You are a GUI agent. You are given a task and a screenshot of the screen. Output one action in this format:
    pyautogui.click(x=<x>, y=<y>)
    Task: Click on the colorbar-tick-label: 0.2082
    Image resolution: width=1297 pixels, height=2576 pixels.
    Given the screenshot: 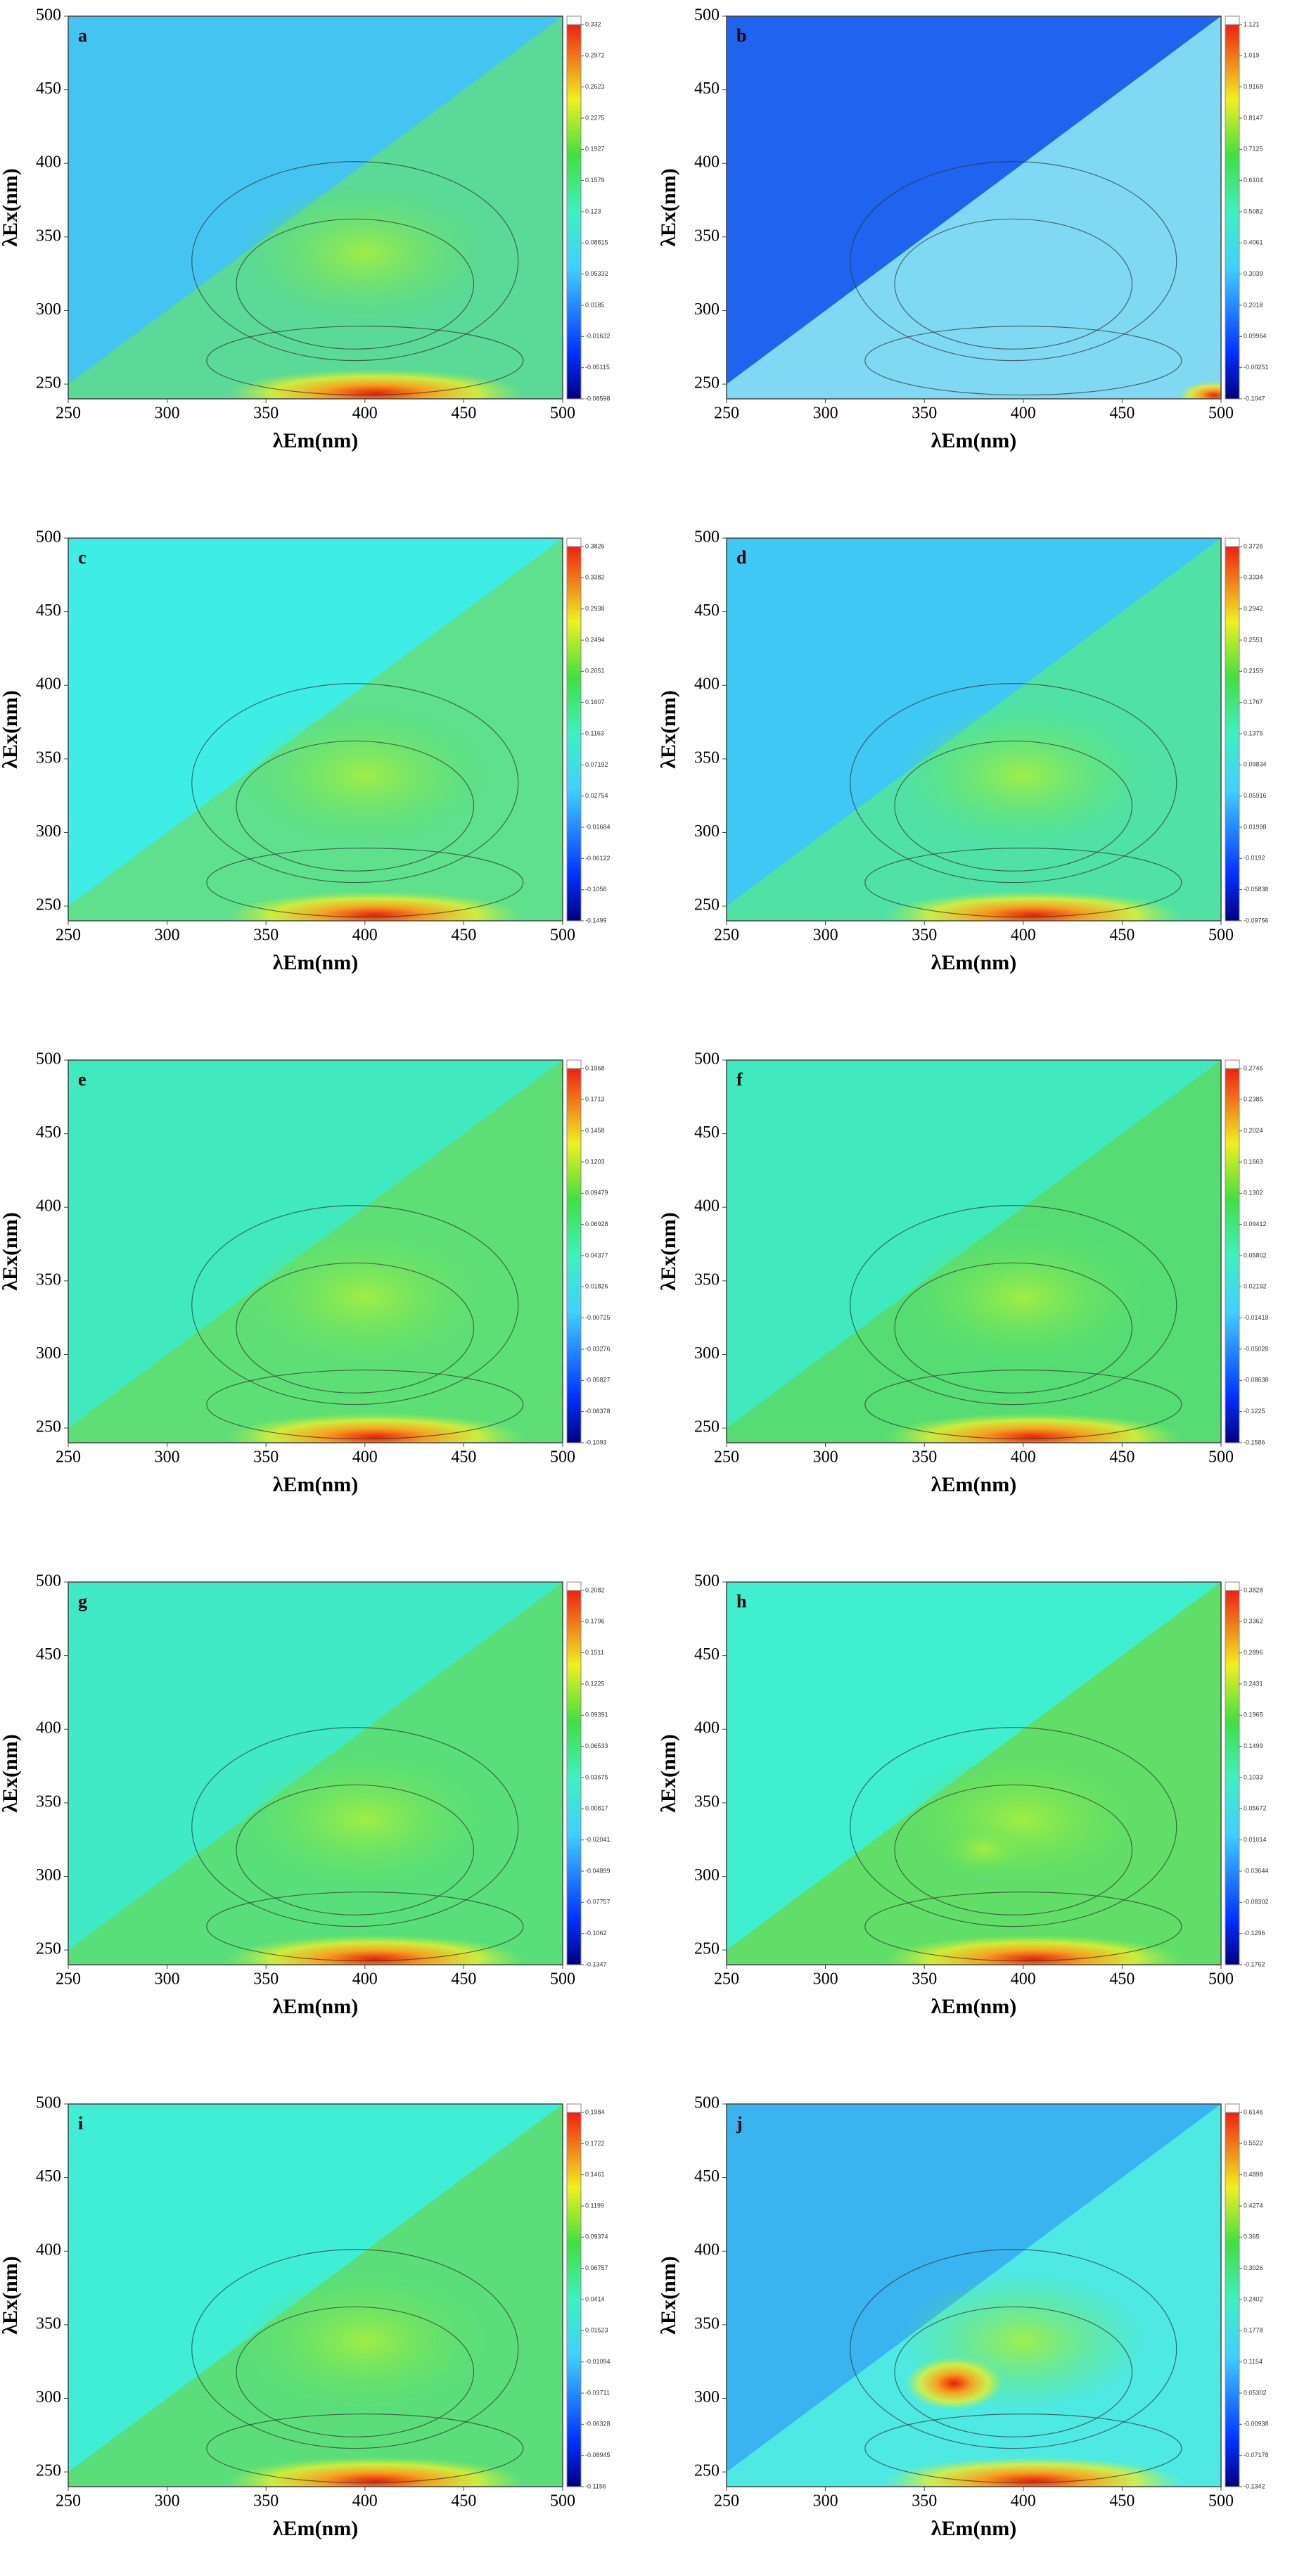 What is the action you would take?
    pyautogui.click(x=595, y=1589)
    